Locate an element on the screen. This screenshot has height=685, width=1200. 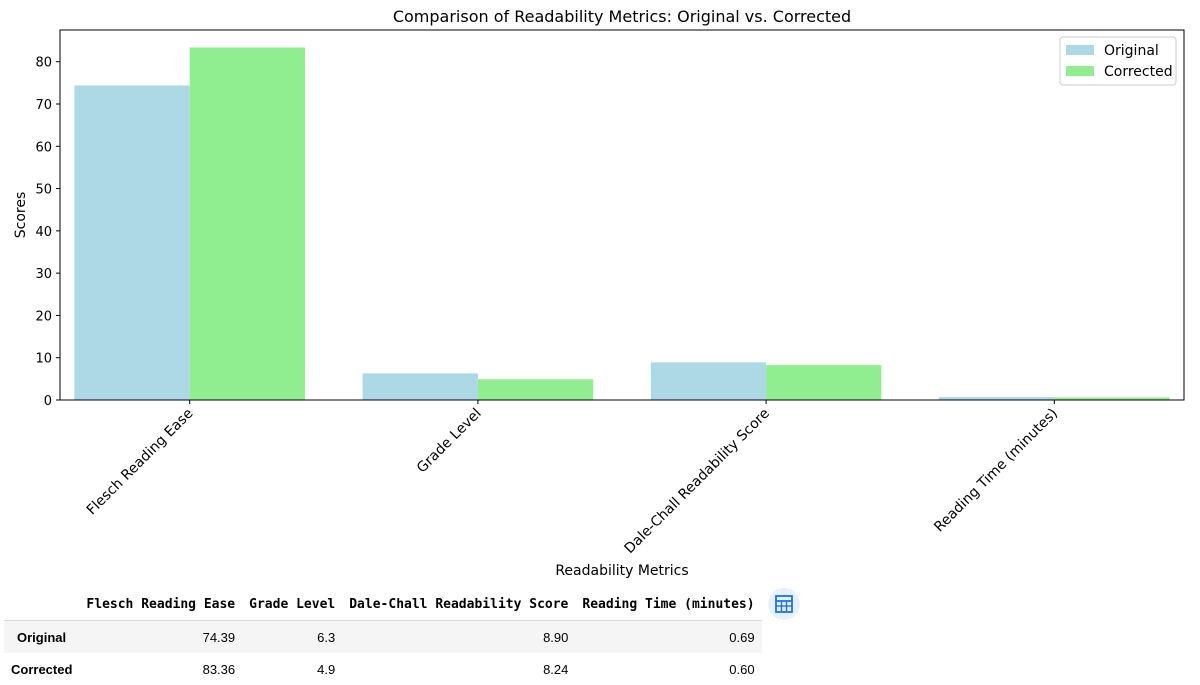
table-corner is located at coordinates (42, 605).